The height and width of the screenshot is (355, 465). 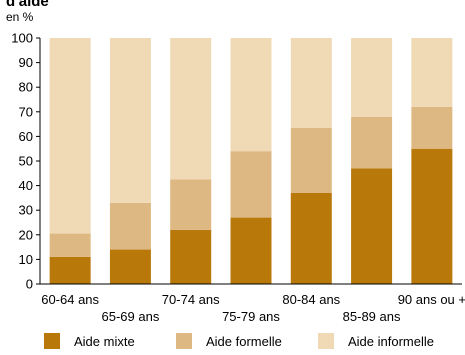 What do you see at coordinates (26, 111) in the screenshot?
I see `y-tick-label: 70` at bounding box center [26, 111].